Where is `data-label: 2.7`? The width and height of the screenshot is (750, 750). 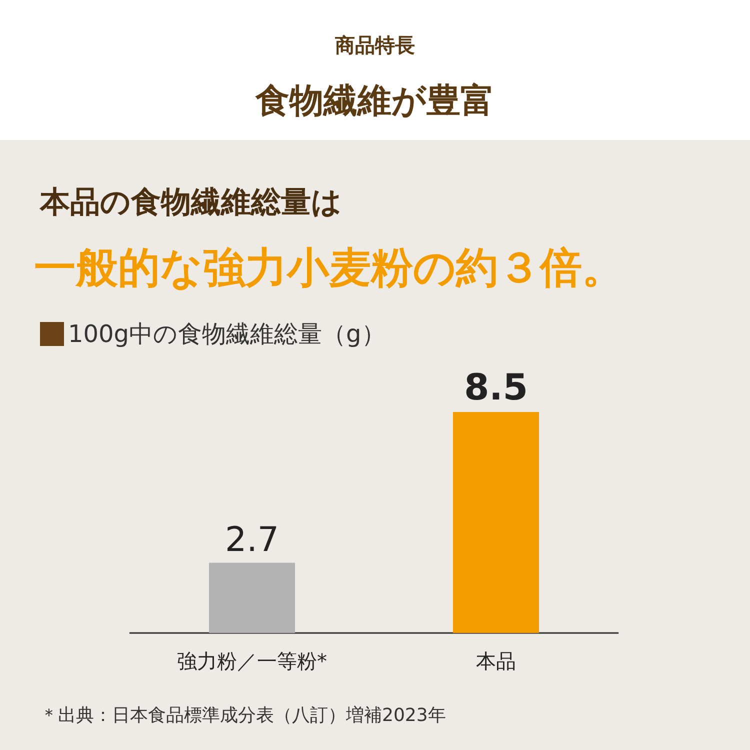 data-label: 2.7 is located at coordinates (252, 540).